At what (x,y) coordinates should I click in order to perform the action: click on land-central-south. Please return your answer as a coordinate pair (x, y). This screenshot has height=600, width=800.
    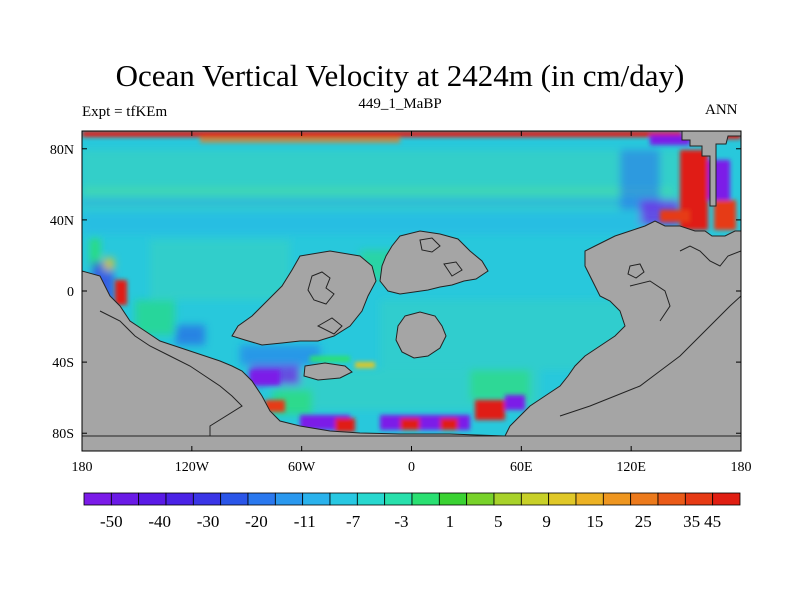
    Looking at the image, I should click on (421, 335).